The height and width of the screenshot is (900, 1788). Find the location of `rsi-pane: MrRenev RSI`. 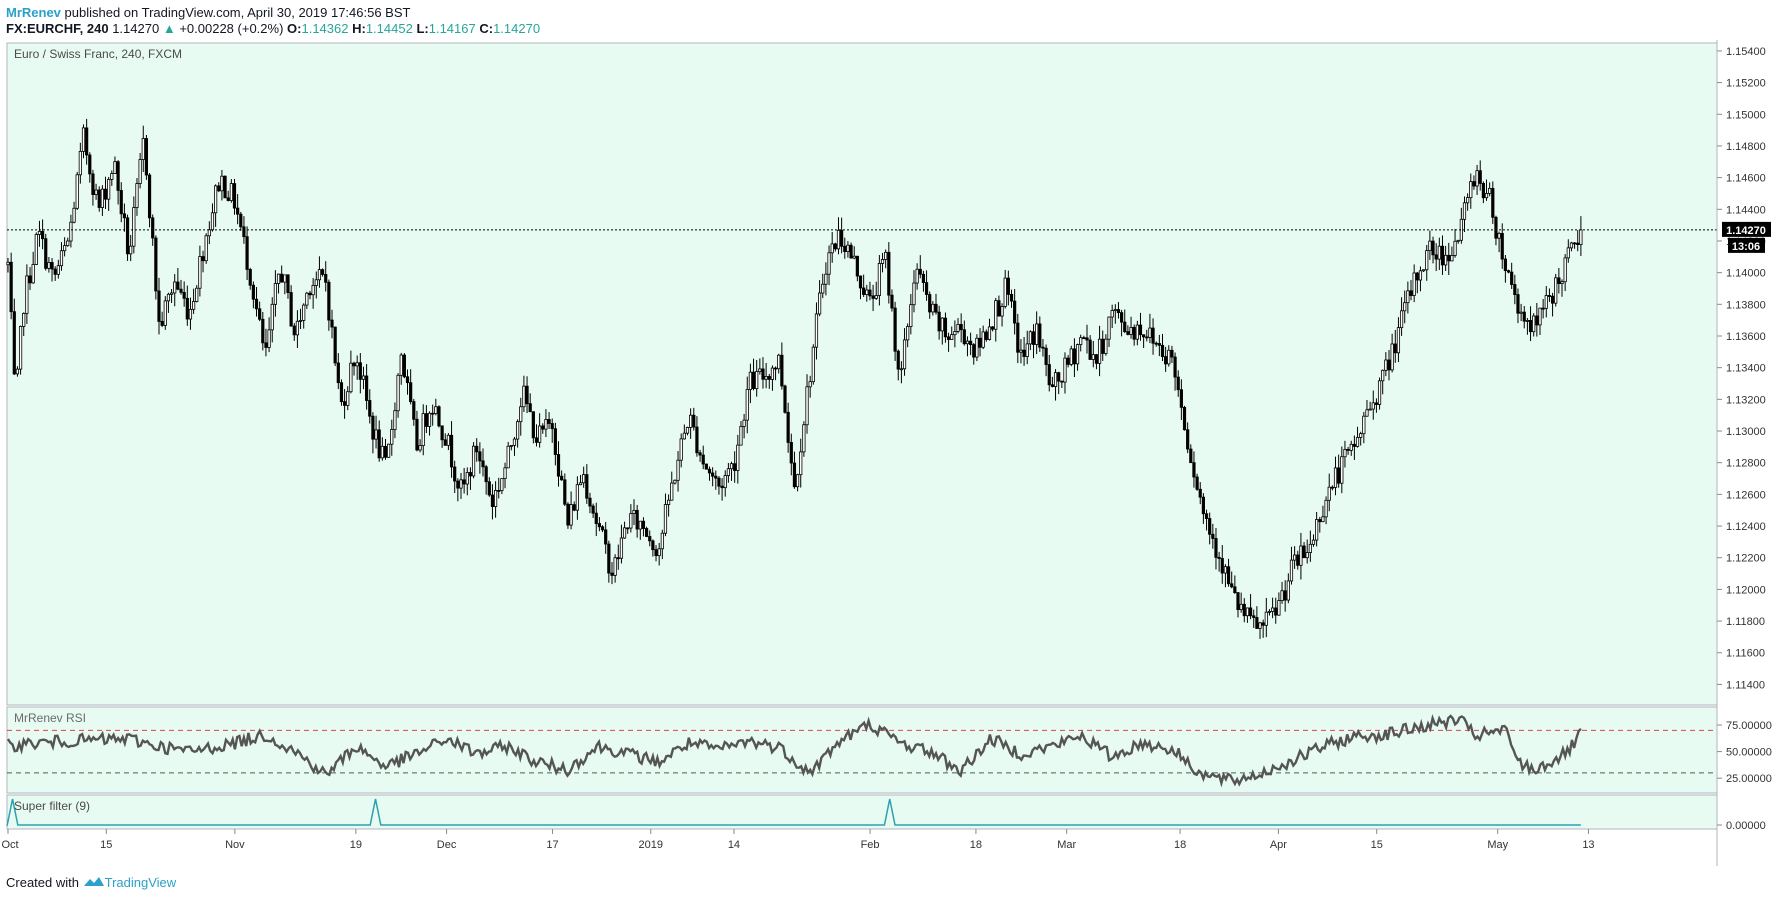

rsi-pane: MrRenev RSI is located at coordinates (862, 750).